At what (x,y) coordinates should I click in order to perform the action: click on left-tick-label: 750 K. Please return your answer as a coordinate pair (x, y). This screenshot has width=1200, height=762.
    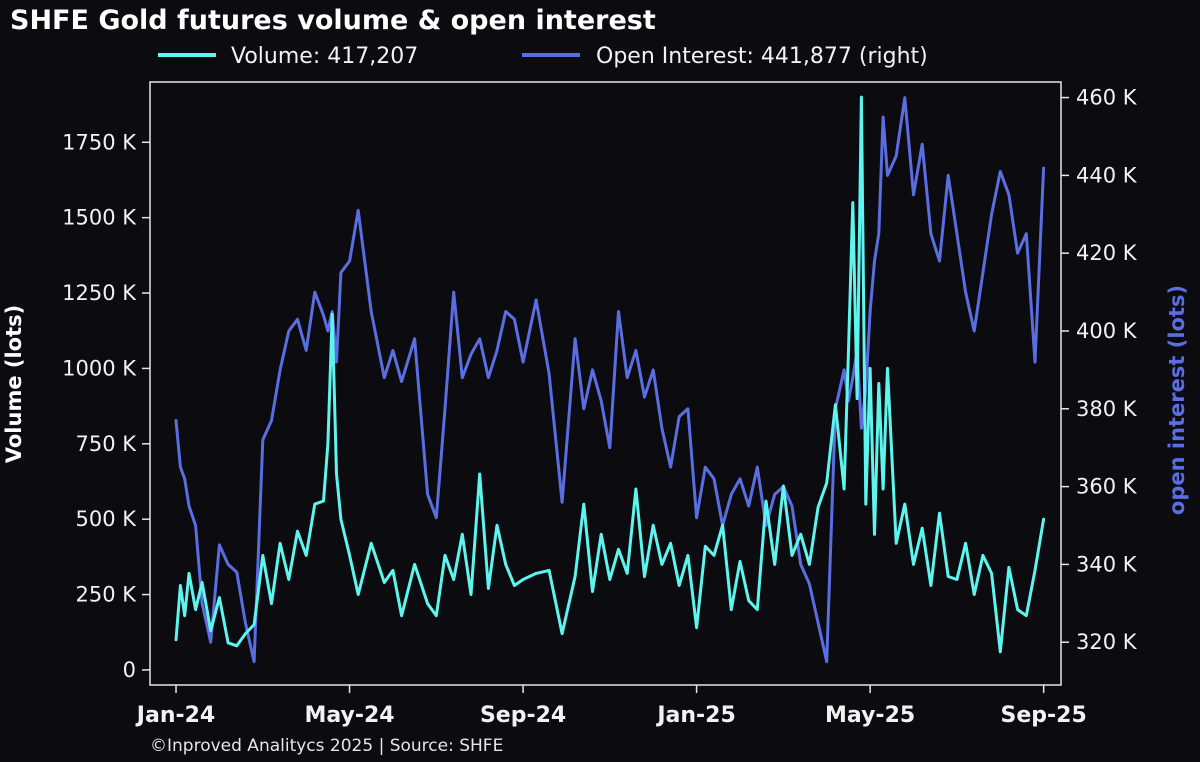
    Looking at the image, I should click on (106, 444).